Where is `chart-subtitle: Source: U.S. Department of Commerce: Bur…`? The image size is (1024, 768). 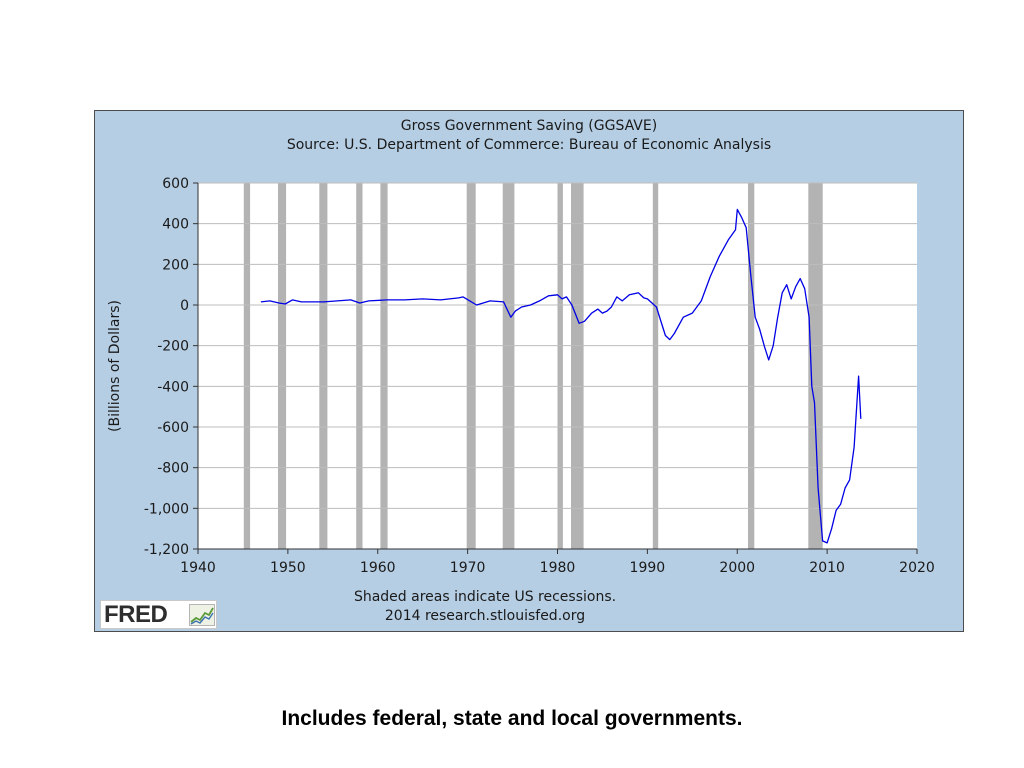
chart-subtitle: Source: U.S. Department of Commerce: Bur… is located at coordinates (529, 145).